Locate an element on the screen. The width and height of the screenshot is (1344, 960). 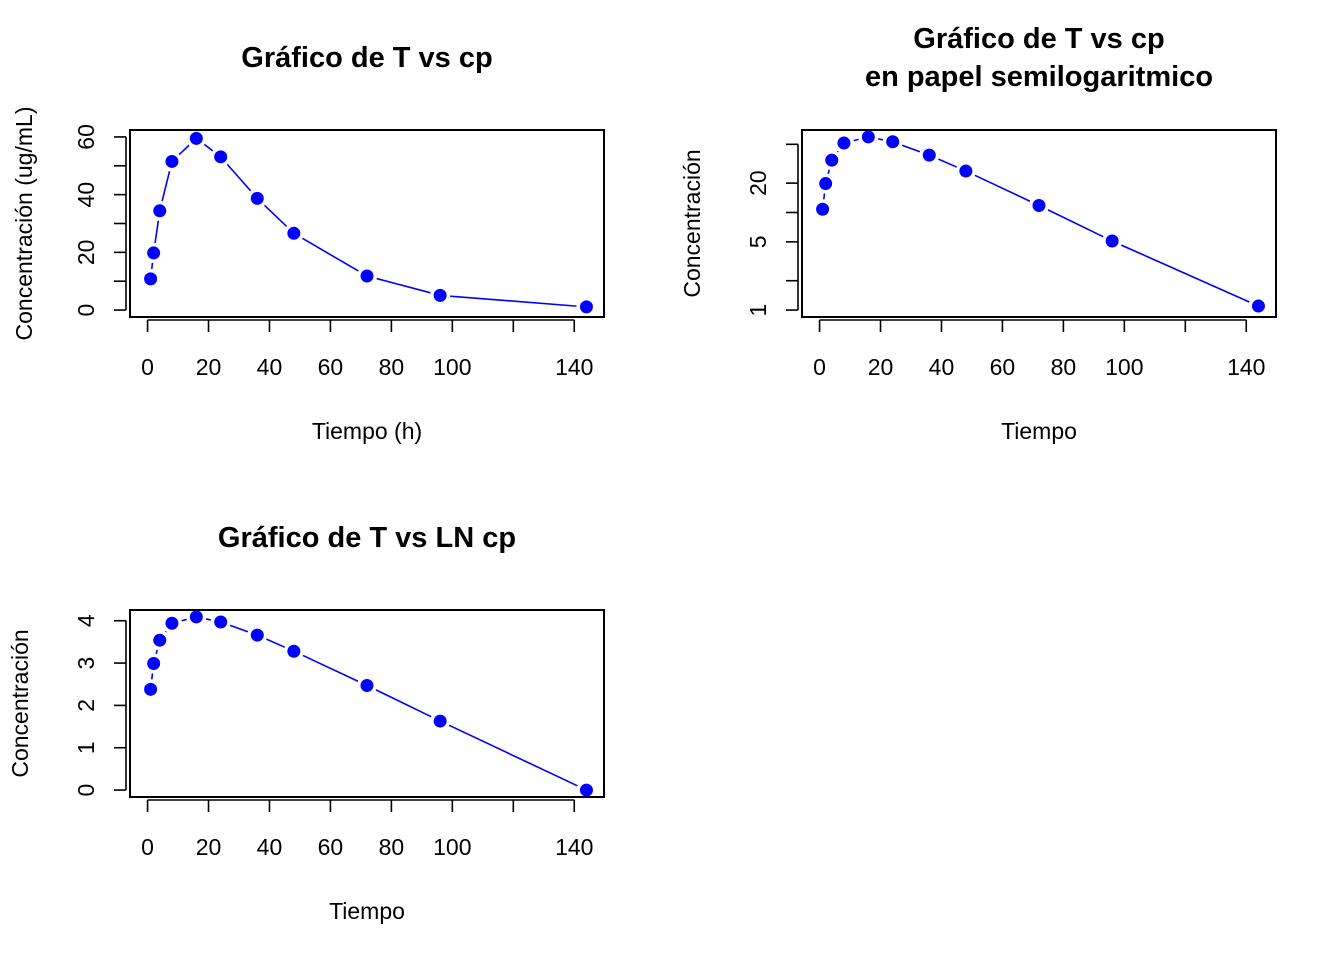
y-tick-label: 40 is located at coordinates (86, 195).